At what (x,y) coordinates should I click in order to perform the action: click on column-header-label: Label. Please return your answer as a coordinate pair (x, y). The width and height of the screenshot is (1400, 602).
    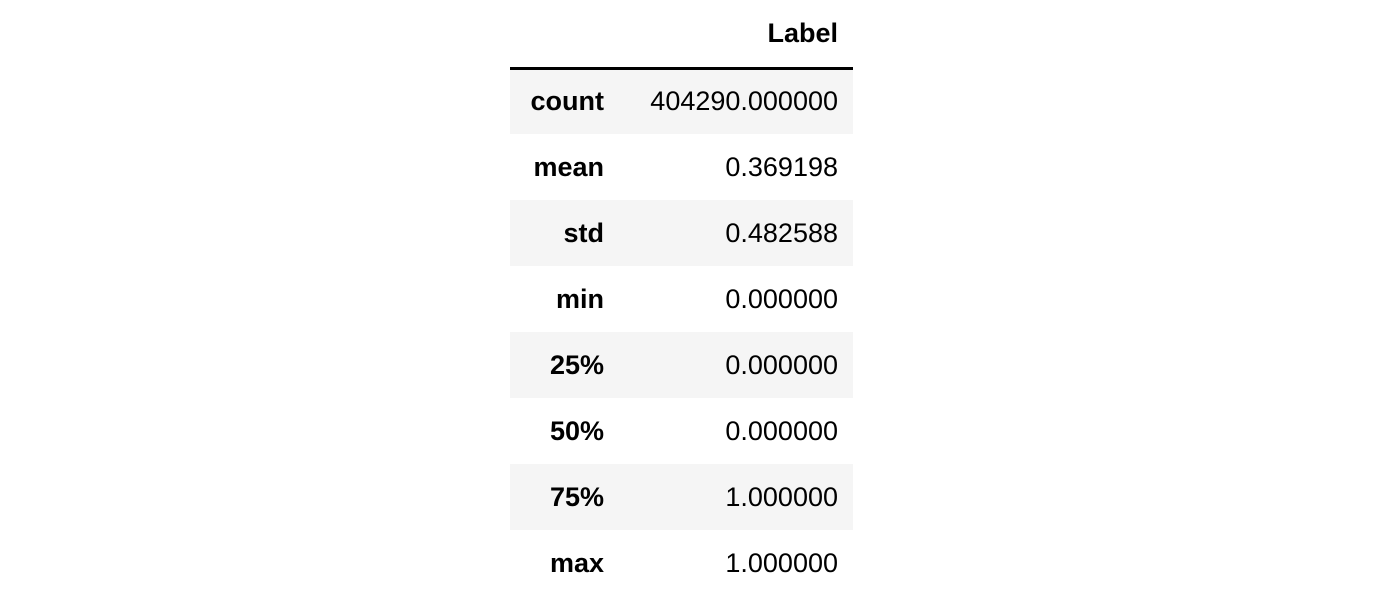
    Looking at the image, I should click on (735, 35).